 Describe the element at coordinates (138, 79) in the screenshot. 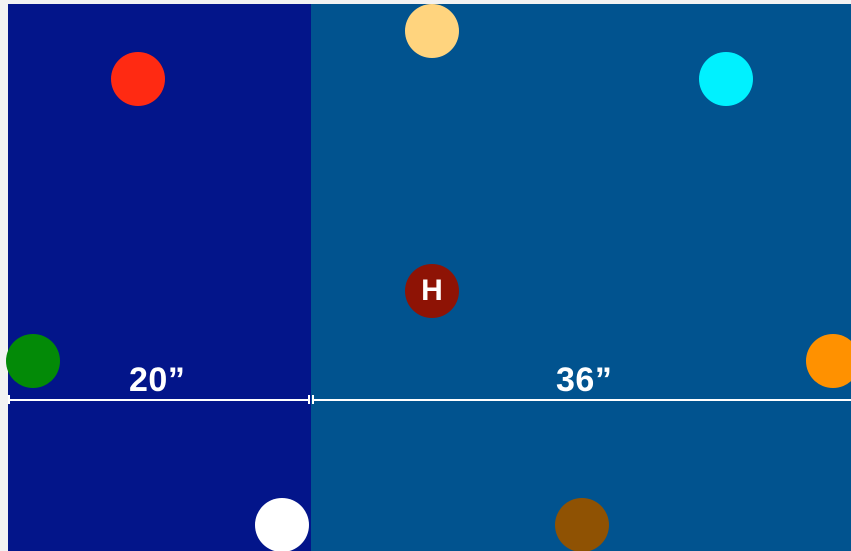

I see `red-marker` at that location.